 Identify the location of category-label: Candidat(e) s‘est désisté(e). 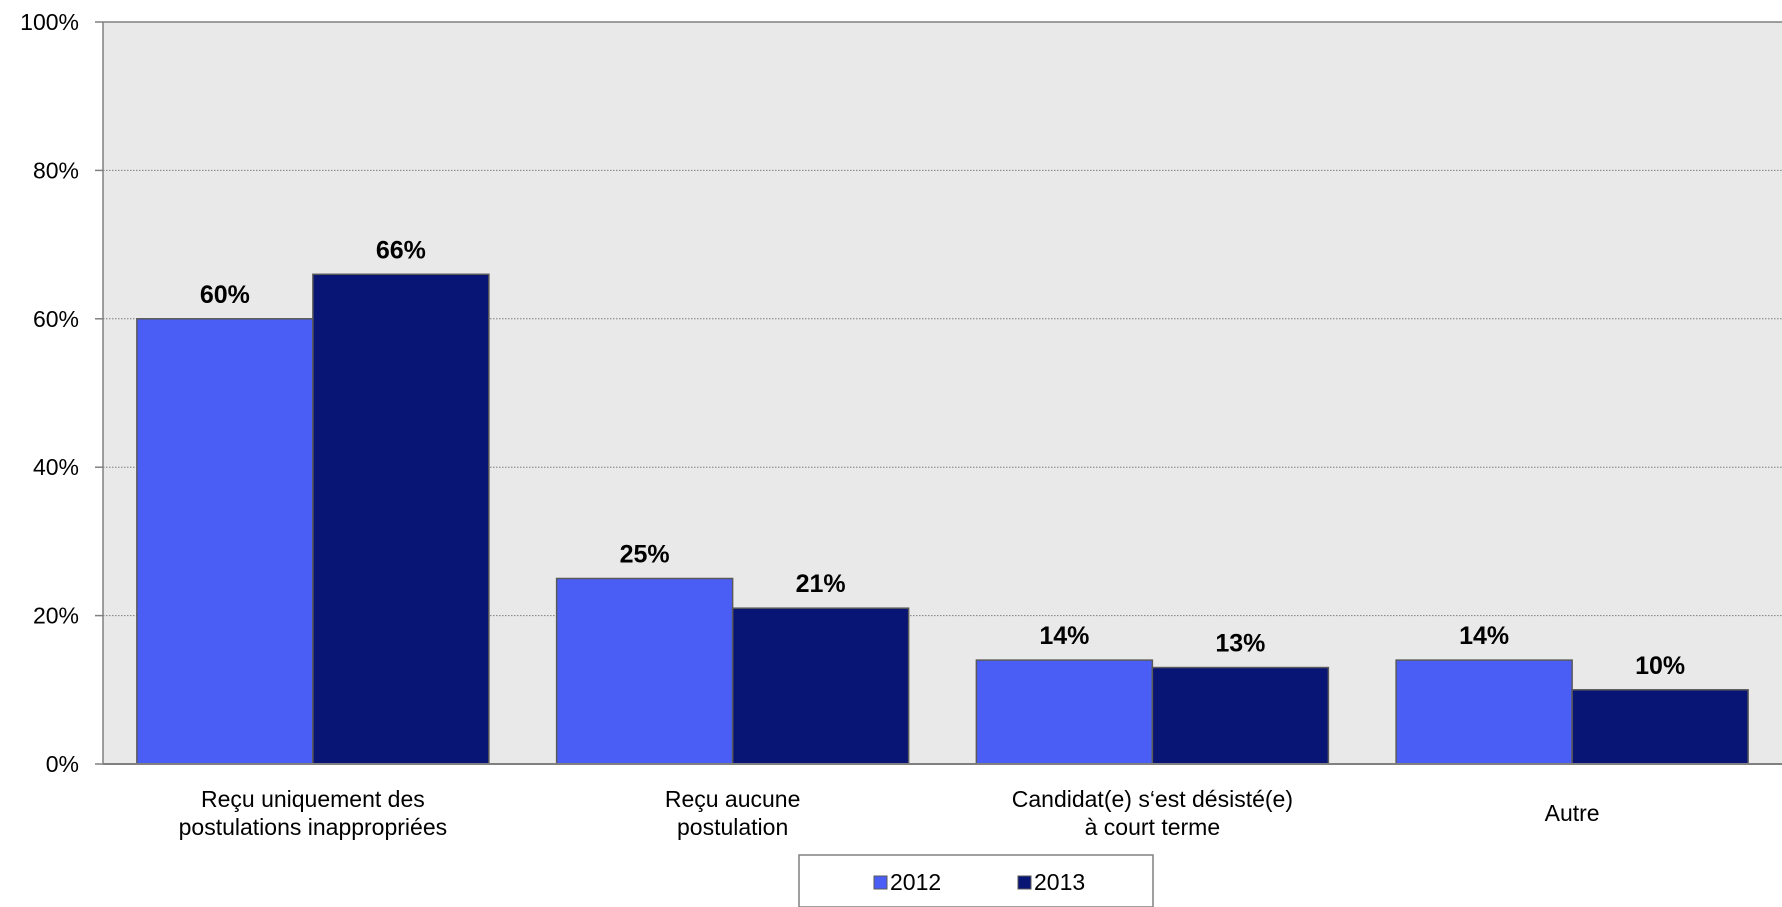
(1152, 799).